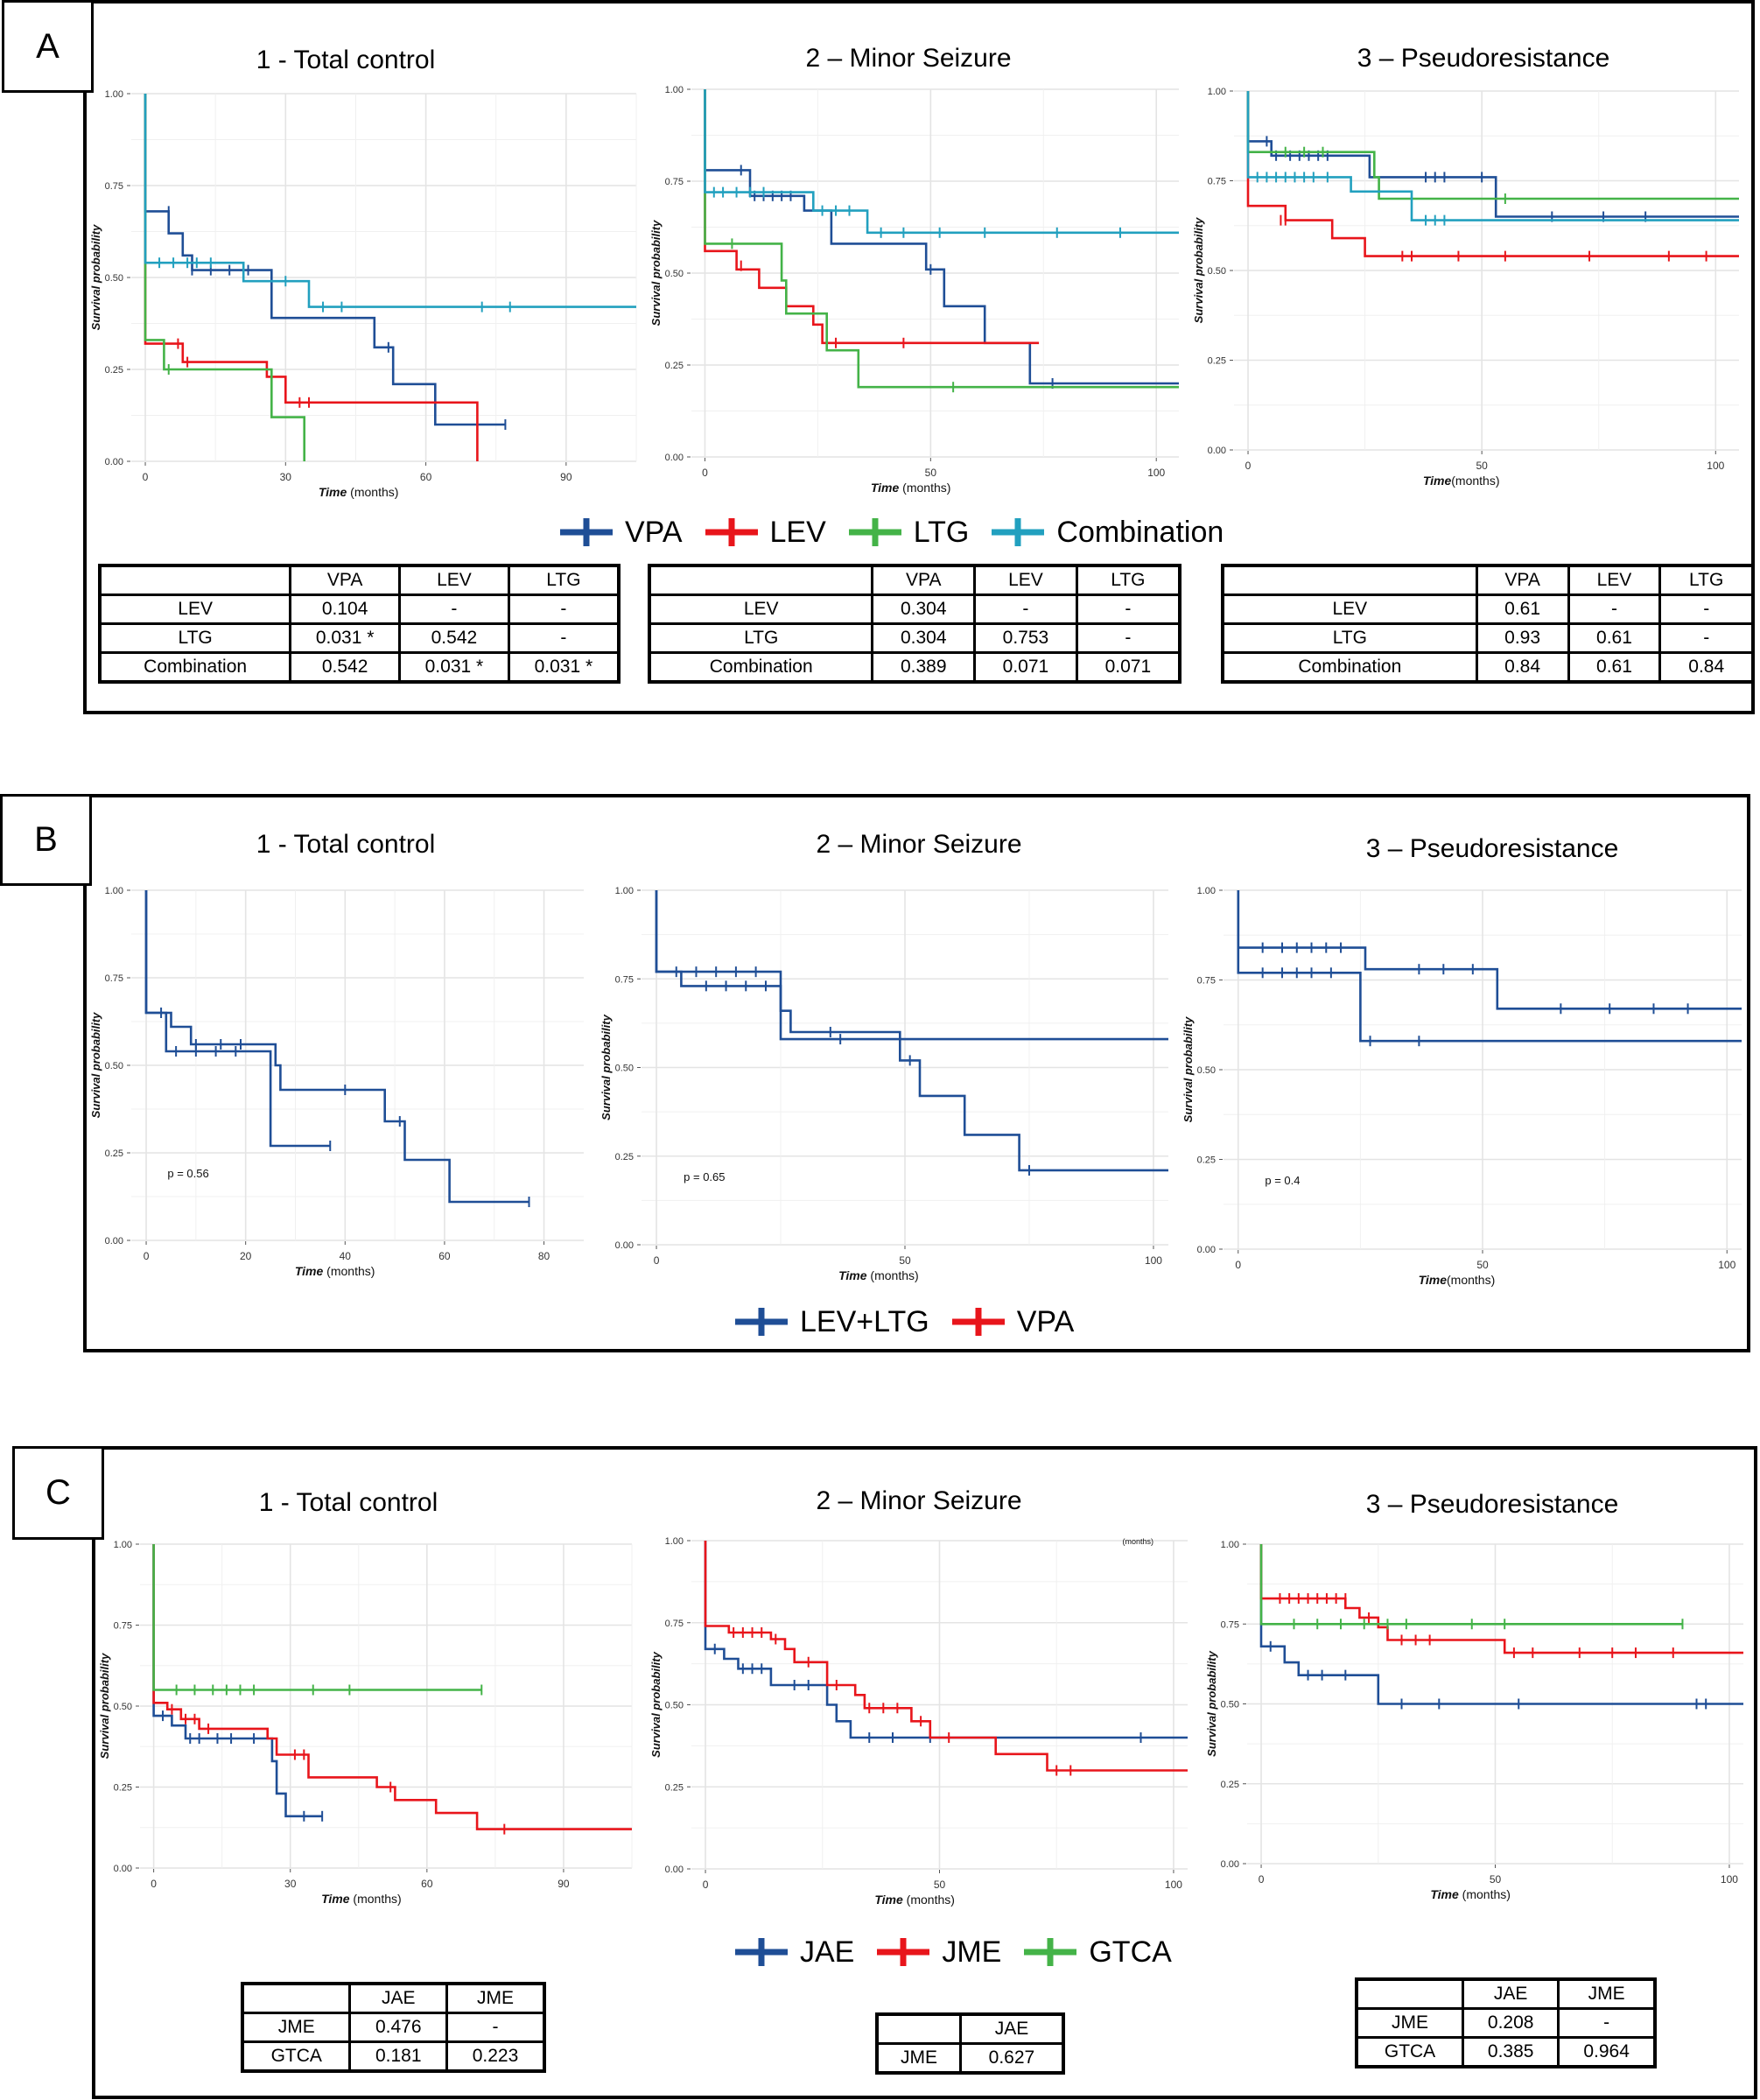 The width and height of the screenshot is (1760, 2100). What do you see at coordinates (621, 532) in the screenshot?
I see `legend-item-vpa: VPA` at bounding box center [621, 532].